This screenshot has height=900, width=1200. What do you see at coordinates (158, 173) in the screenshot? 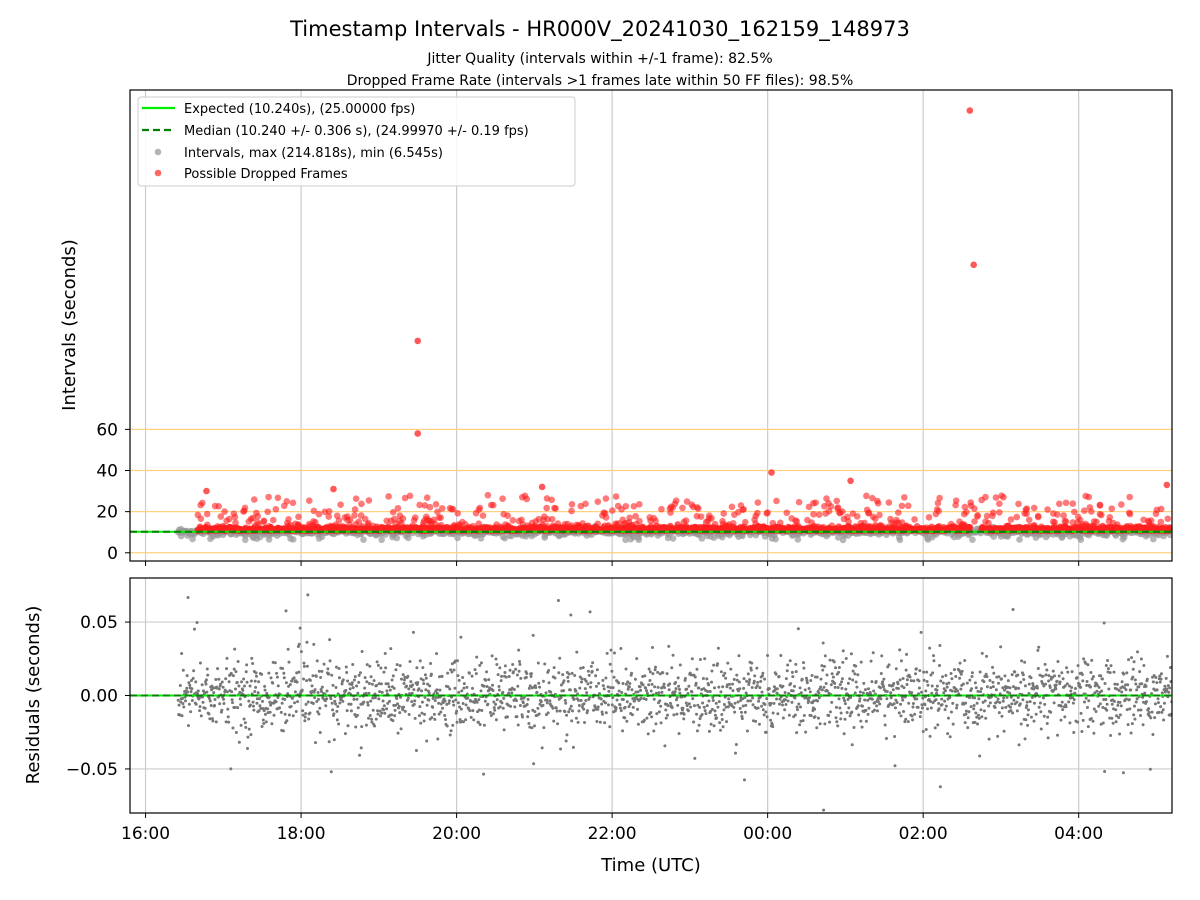
I see `legend-dropped-swatch` at bounding box center [158, 173].